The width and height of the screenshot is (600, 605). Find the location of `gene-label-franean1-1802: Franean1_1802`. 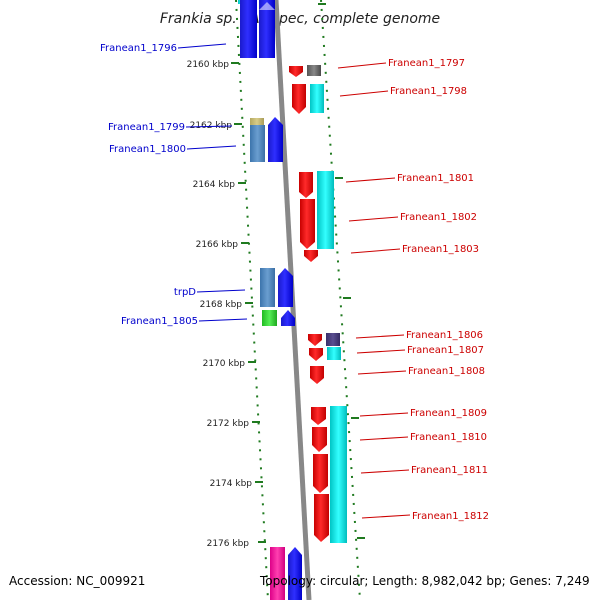

gene-label-franean1-1802: Franean1_1802 is located at coordinates (412, 217).